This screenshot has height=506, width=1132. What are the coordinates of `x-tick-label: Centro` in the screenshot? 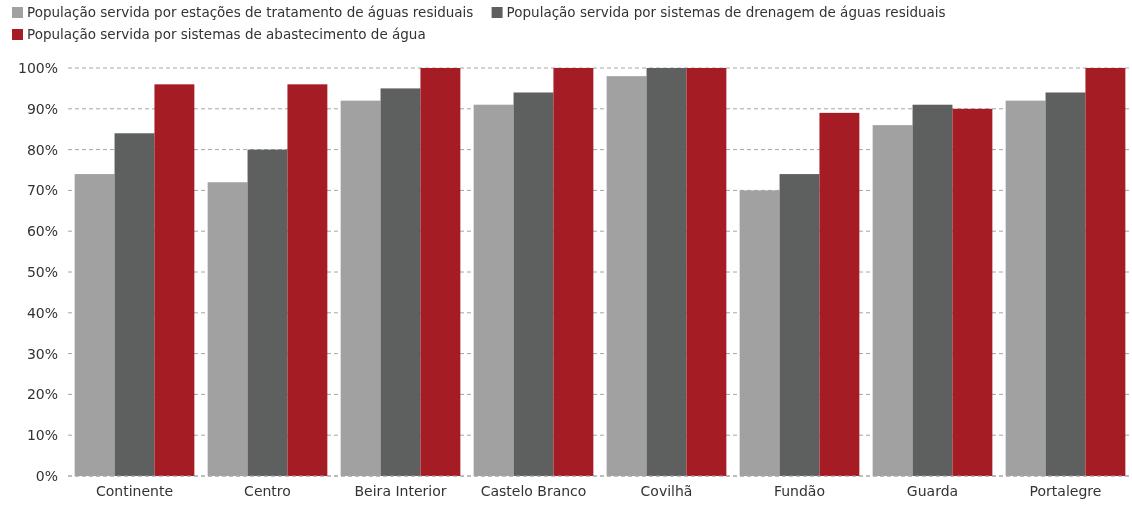 It's located at (267, 491).